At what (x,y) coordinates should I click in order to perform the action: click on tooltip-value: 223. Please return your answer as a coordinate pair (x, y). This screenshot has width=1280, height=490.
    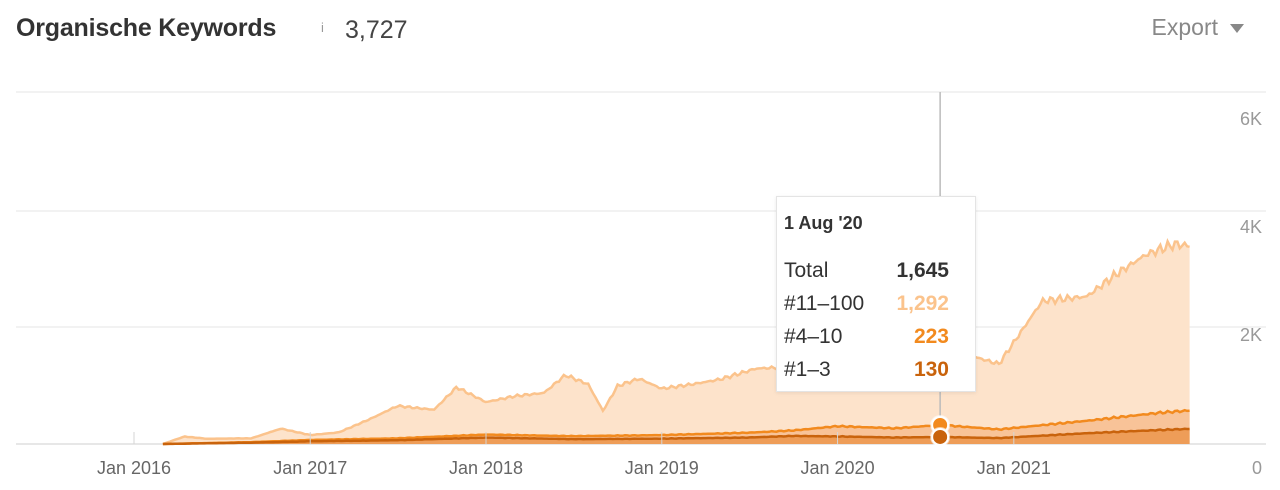
    Looking at the image, I should click on (931, 336).